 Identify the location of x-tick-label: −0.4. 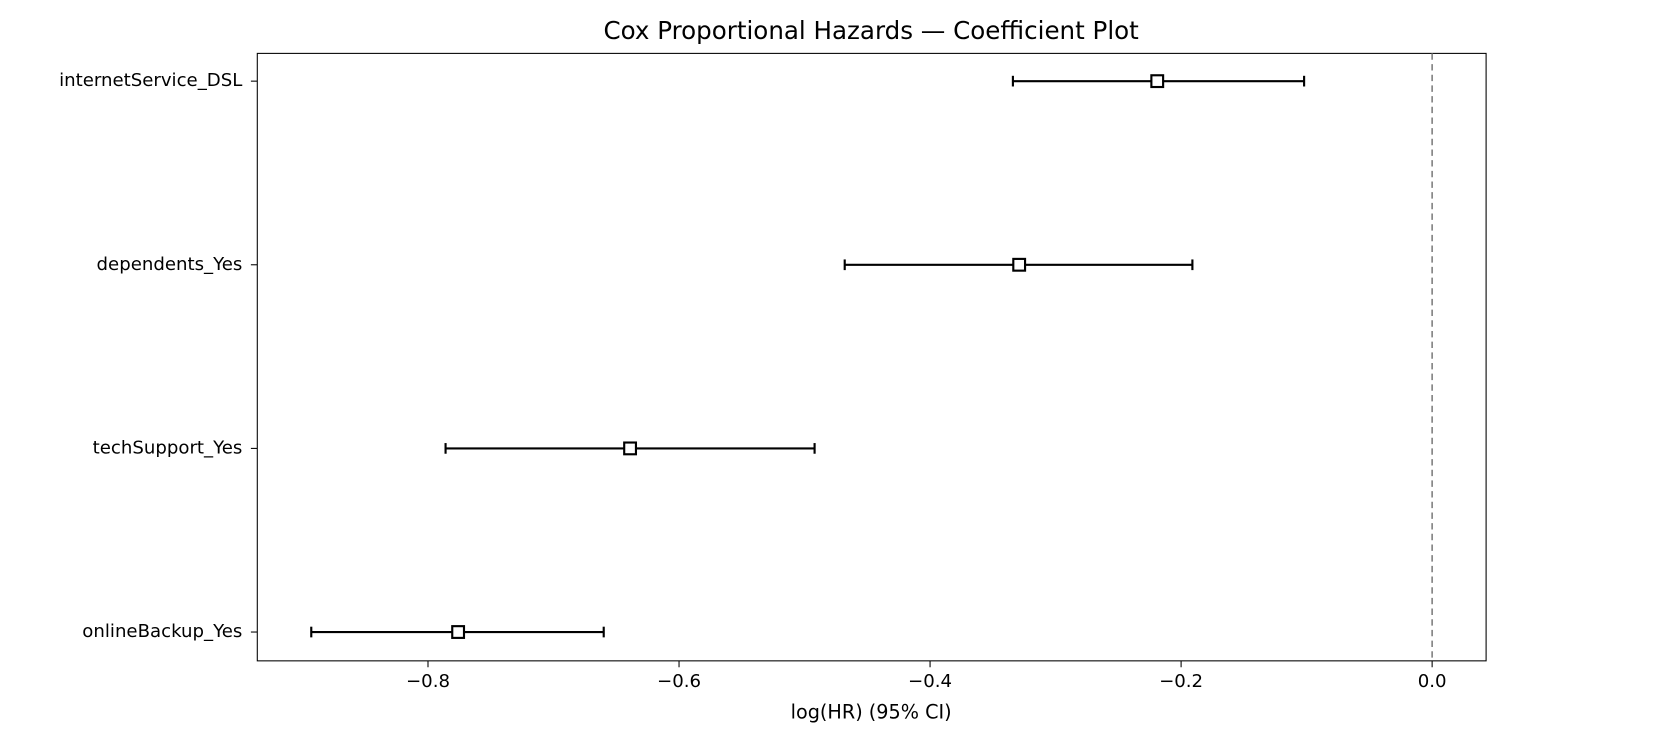
(930, 681).